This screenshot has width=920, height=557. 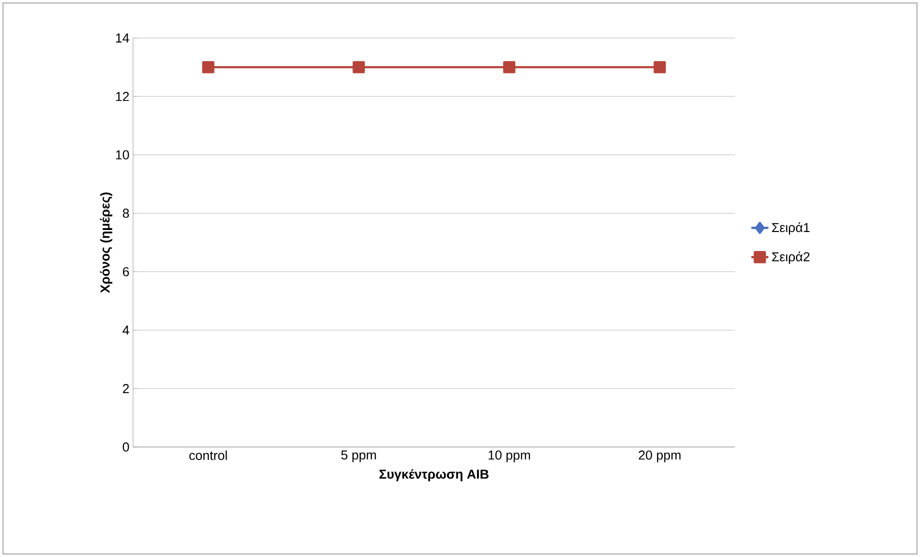 What do you see at coordinates (791, 228) in the screenshot?
I see `legend-label: Σειρά1` at bounding box center [791, 228].